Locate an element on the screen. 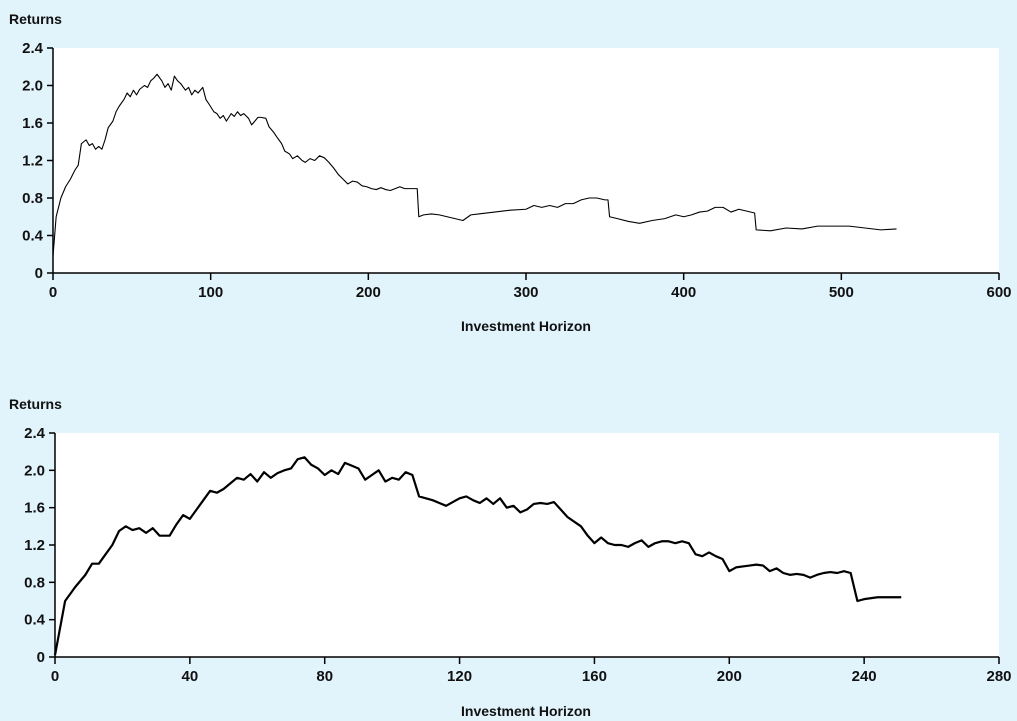 The width and height of the screenshot is (1017, 721). y-ticks-bottom: 0 0.4 0.8 1.2 1.6 2.0 2.4 is located at coordinates (39, 545).